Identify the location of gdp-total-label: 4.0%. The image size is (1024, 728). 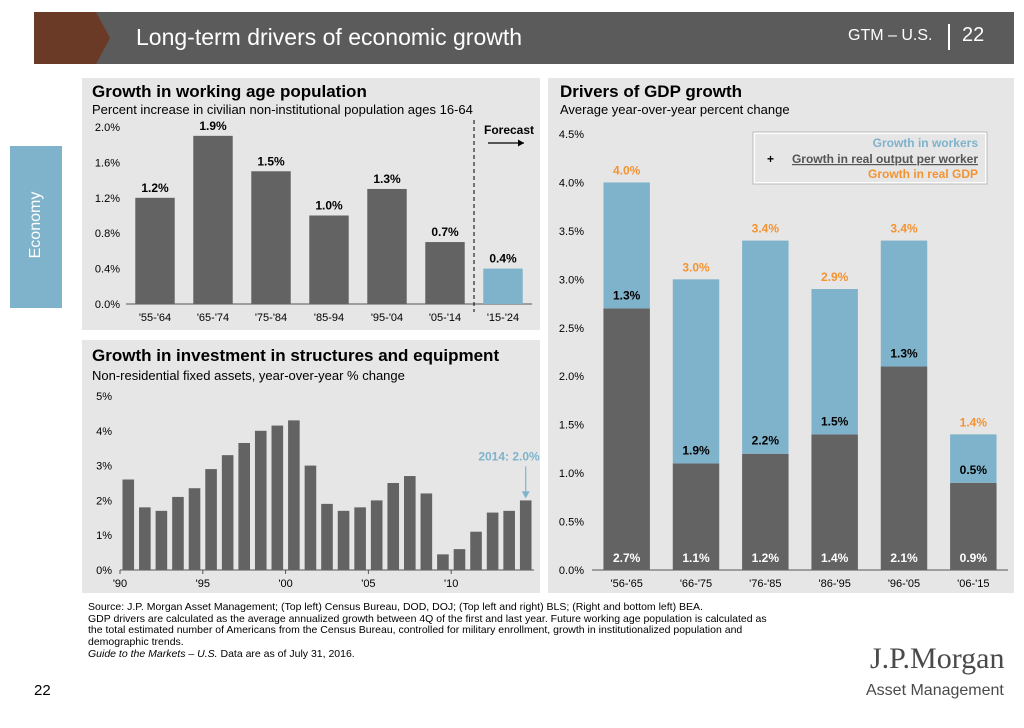
(627, 170).